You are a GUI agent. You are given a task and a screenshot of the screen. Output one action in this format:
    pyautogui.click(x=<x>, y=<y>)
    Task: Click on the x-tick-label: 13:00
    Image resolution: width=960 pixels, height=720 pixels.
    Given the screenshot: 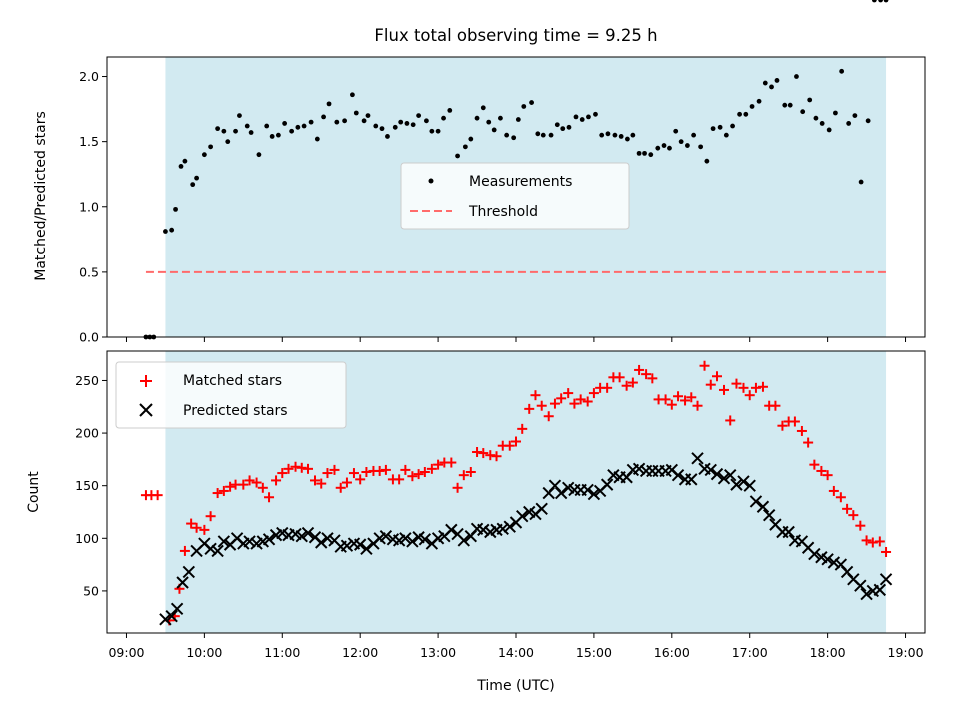 What is the action you would take?
    pyautogui.click(x=438, y=652)
    